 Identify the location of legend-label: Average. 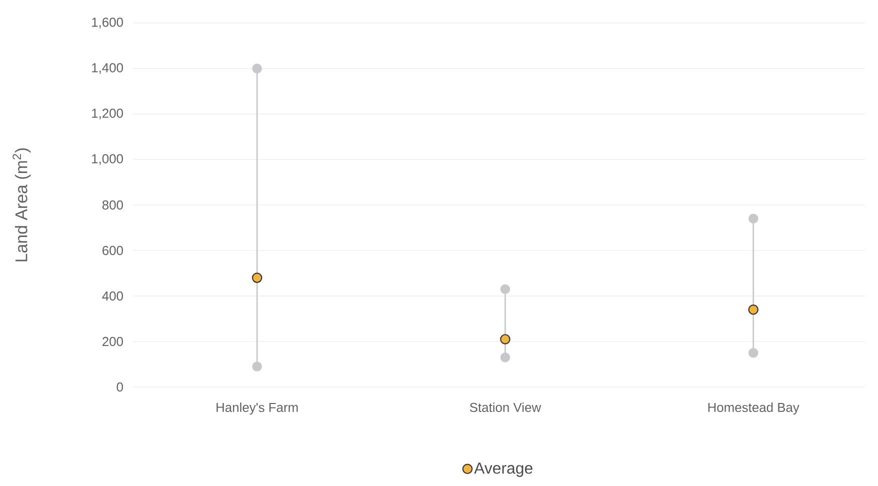
(503, 469).